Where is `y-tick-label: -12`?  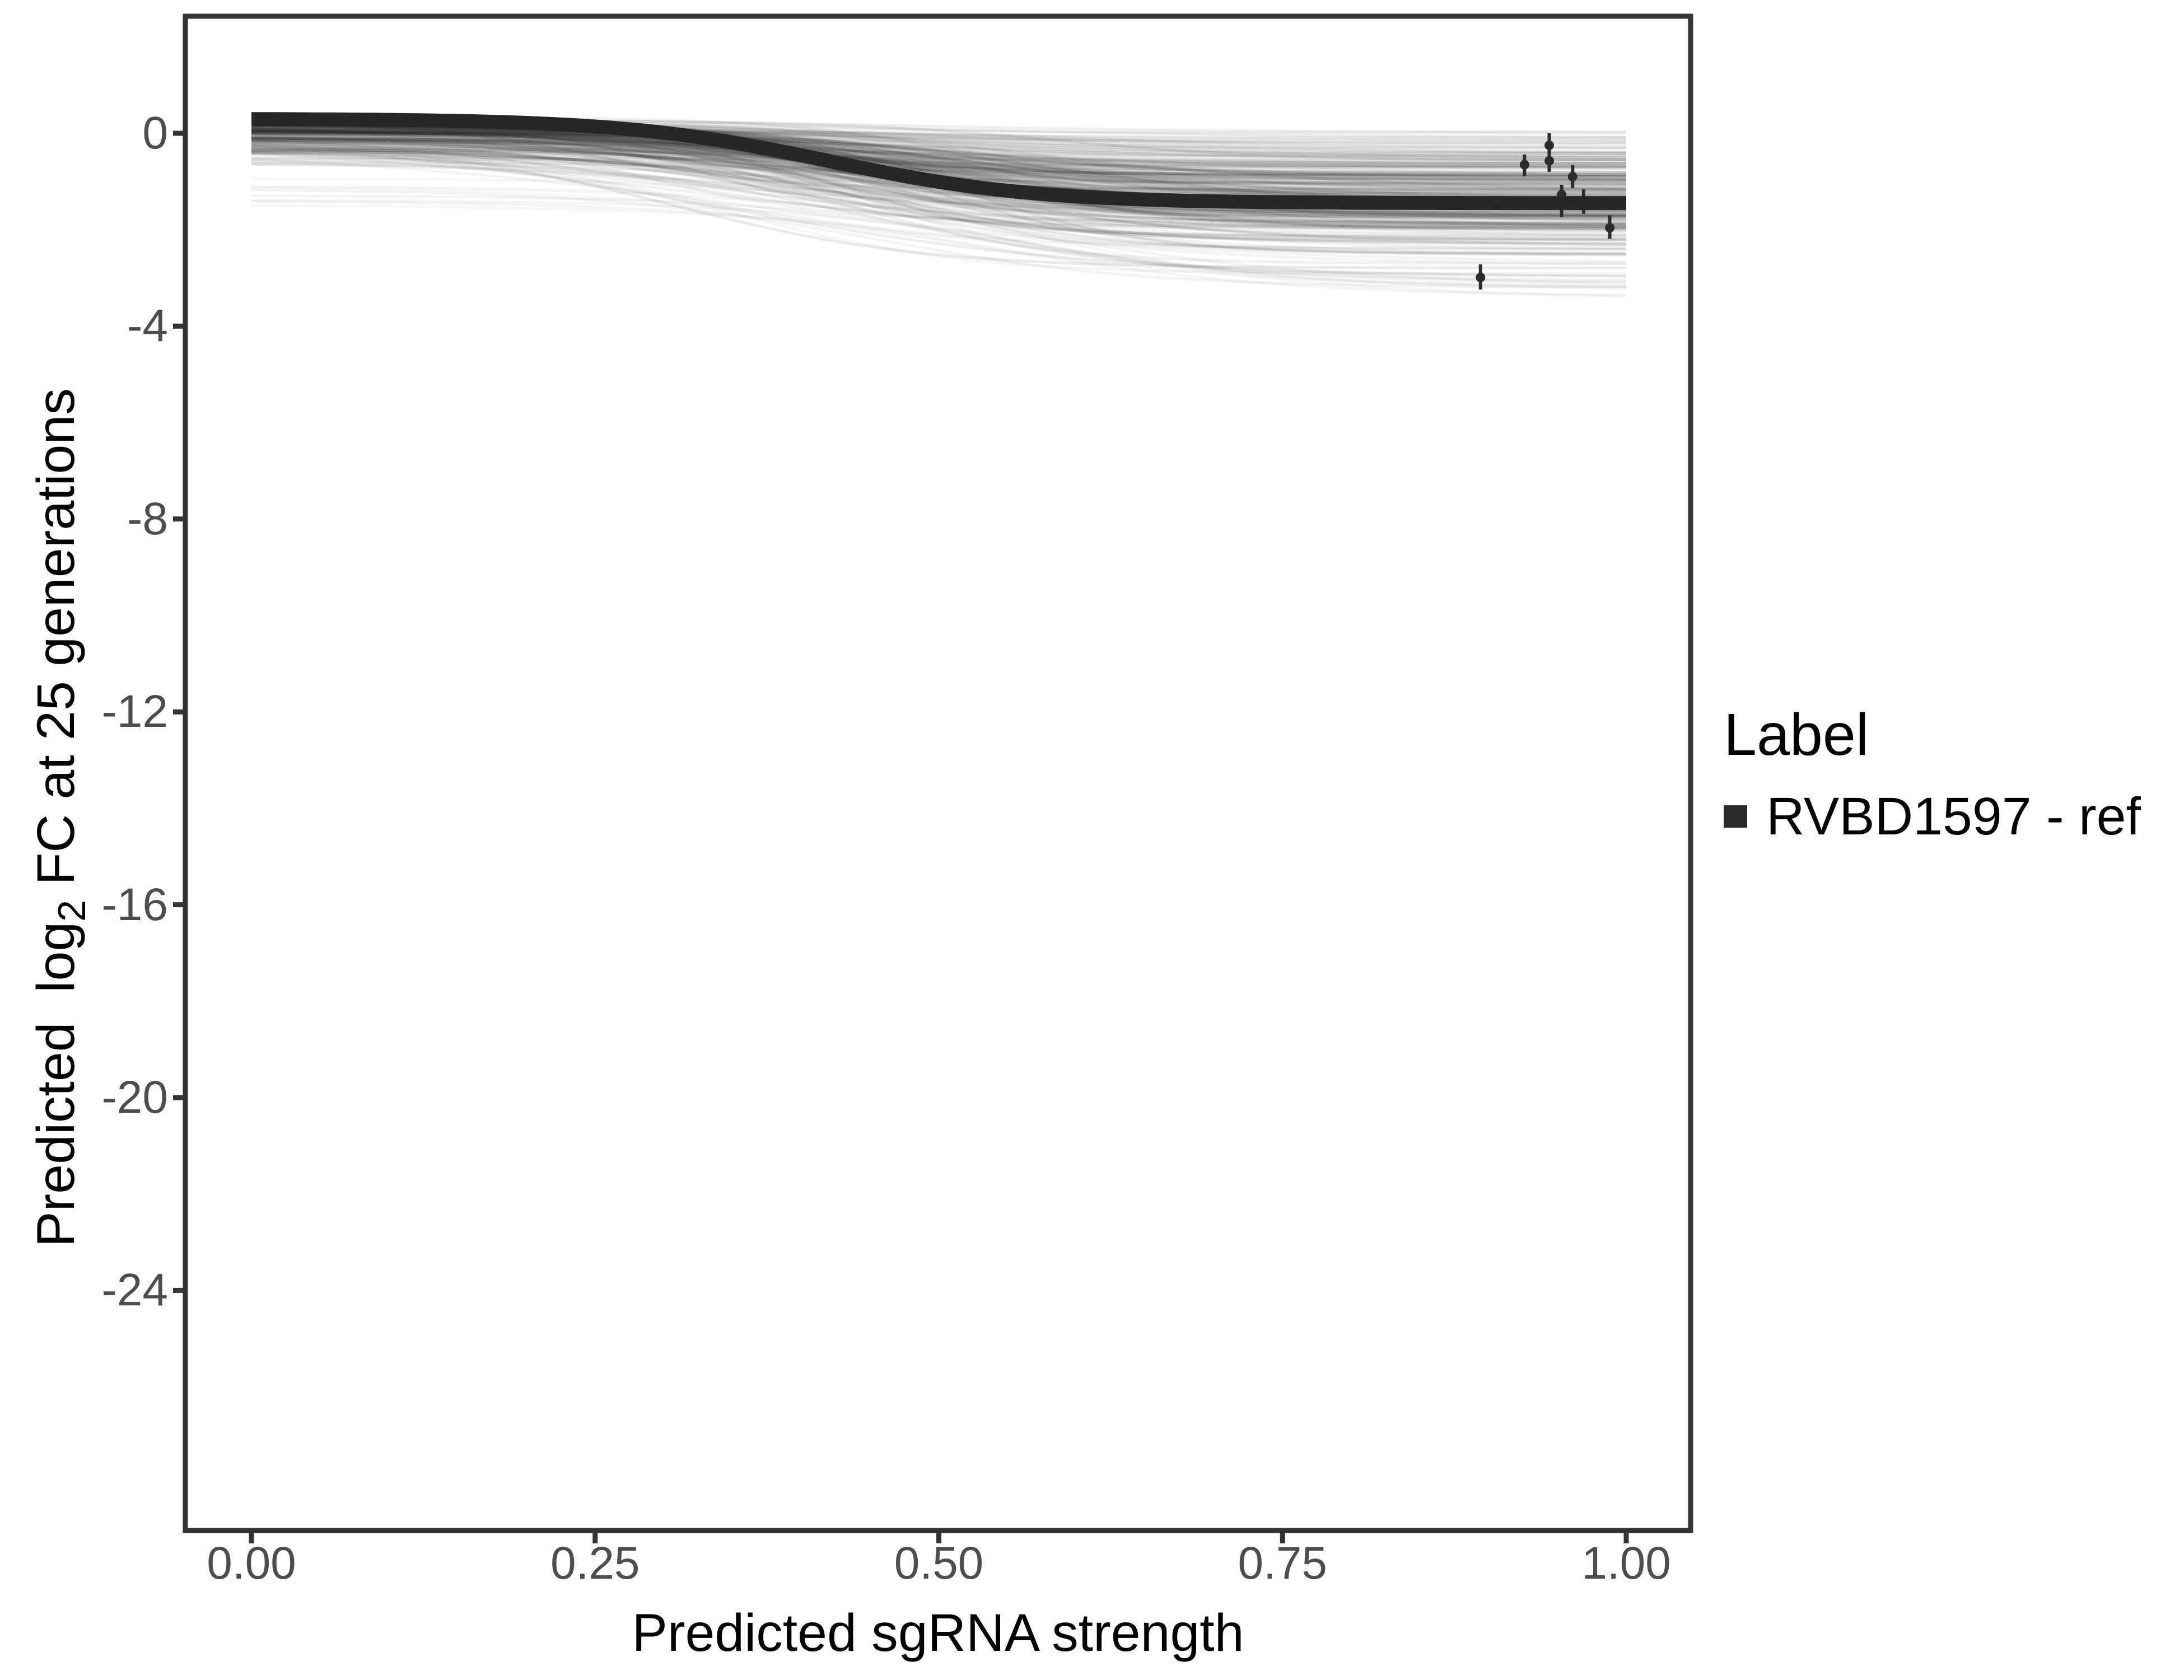
y-tick-label: -12 is located at coordinates (135, 712).